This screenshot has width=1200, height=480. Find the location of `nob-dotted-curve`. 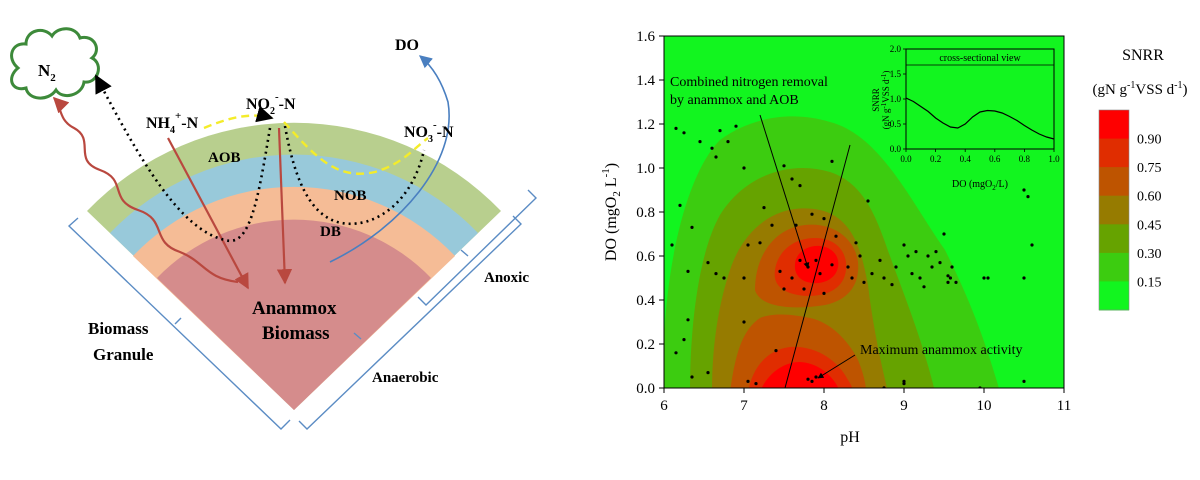

nob-dotted-curve is located at coordinates (354, 175).